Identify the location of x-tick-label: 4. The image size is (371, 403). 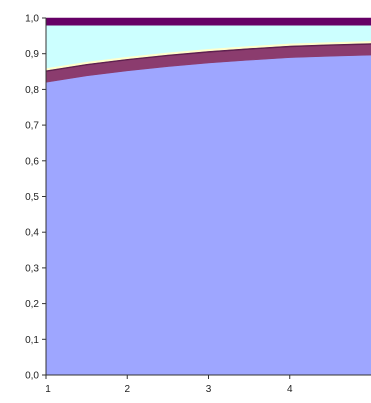
(290, 389).